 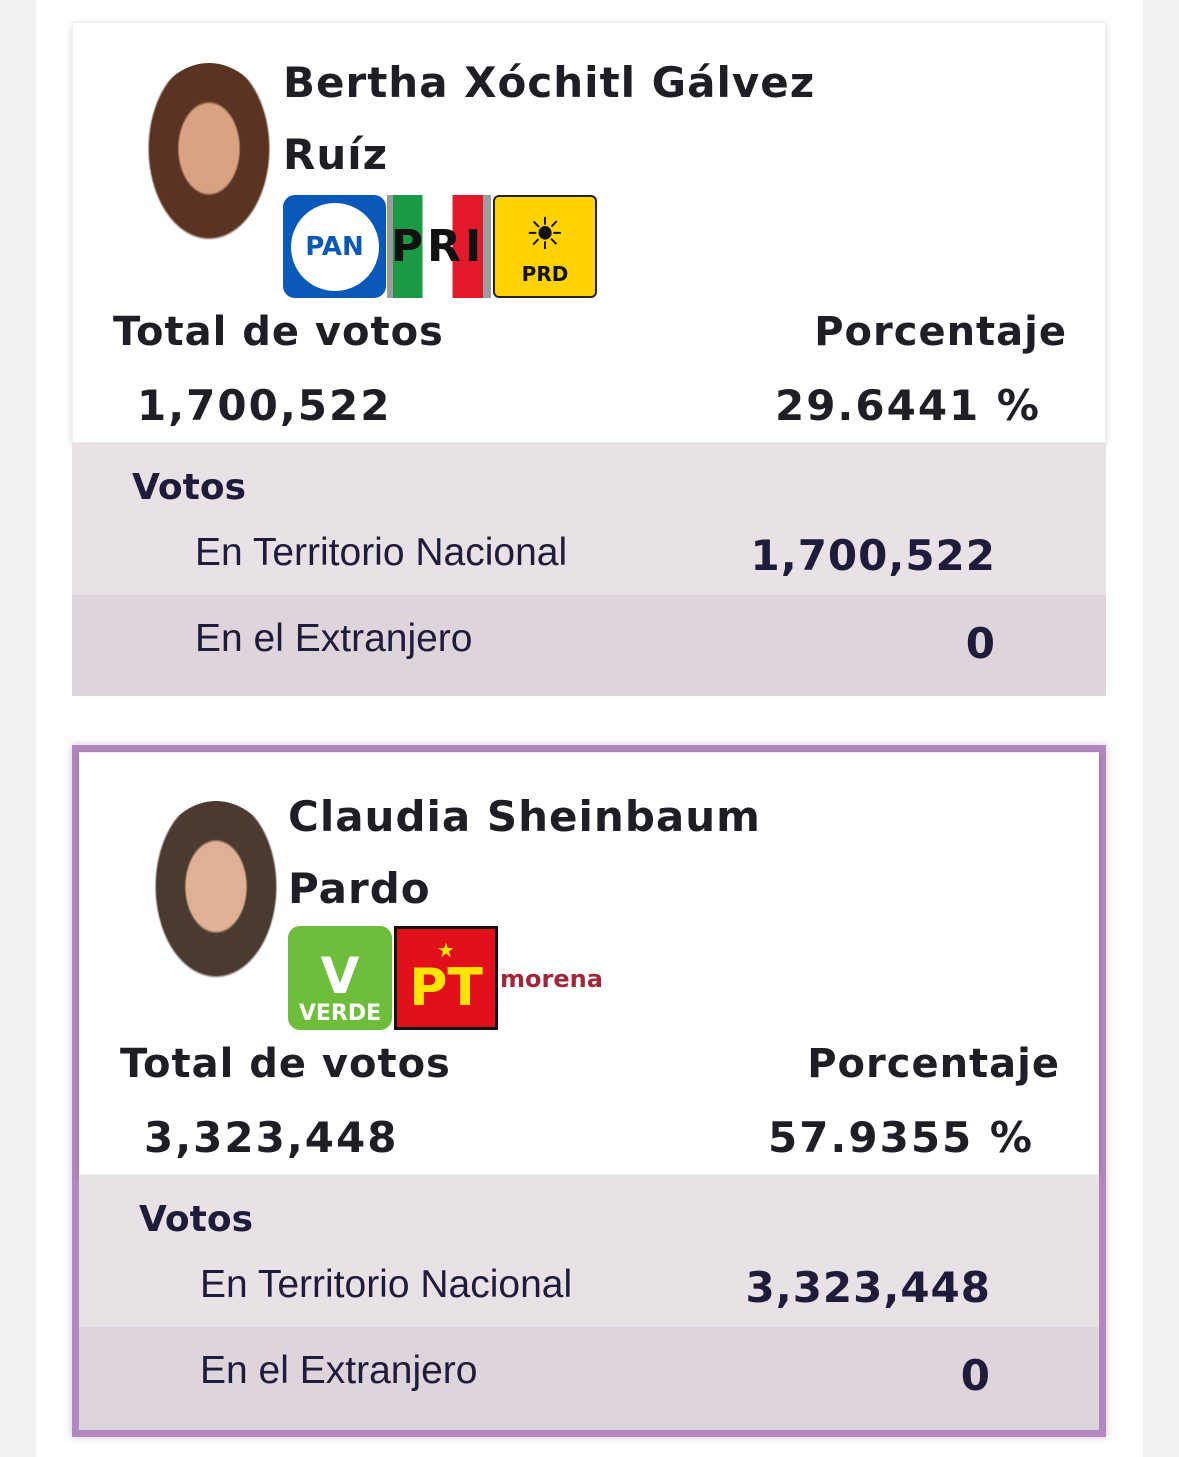 What do you see at coordinates (868, 1287) in the screenshot?
I see `nacional-value: 3,323,448` at bounding box center [868, 1287].